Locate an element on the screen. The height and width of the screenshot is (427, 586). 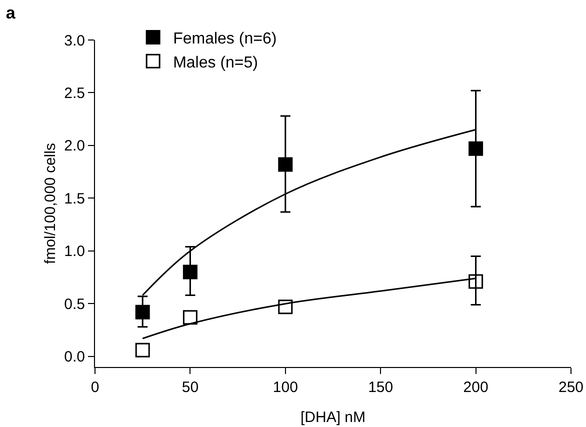
x-axis-title: [DHA] nM is located at coordinates (333, 417).